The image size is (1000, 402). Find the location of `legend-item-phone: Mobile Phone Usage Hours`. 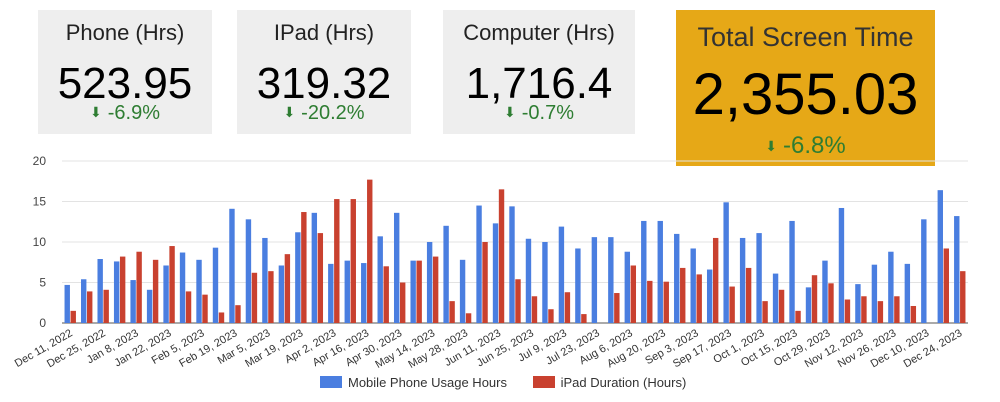

legend-item-phone: Mobile Phone Usage Hours is located at coordinates (413, 382).